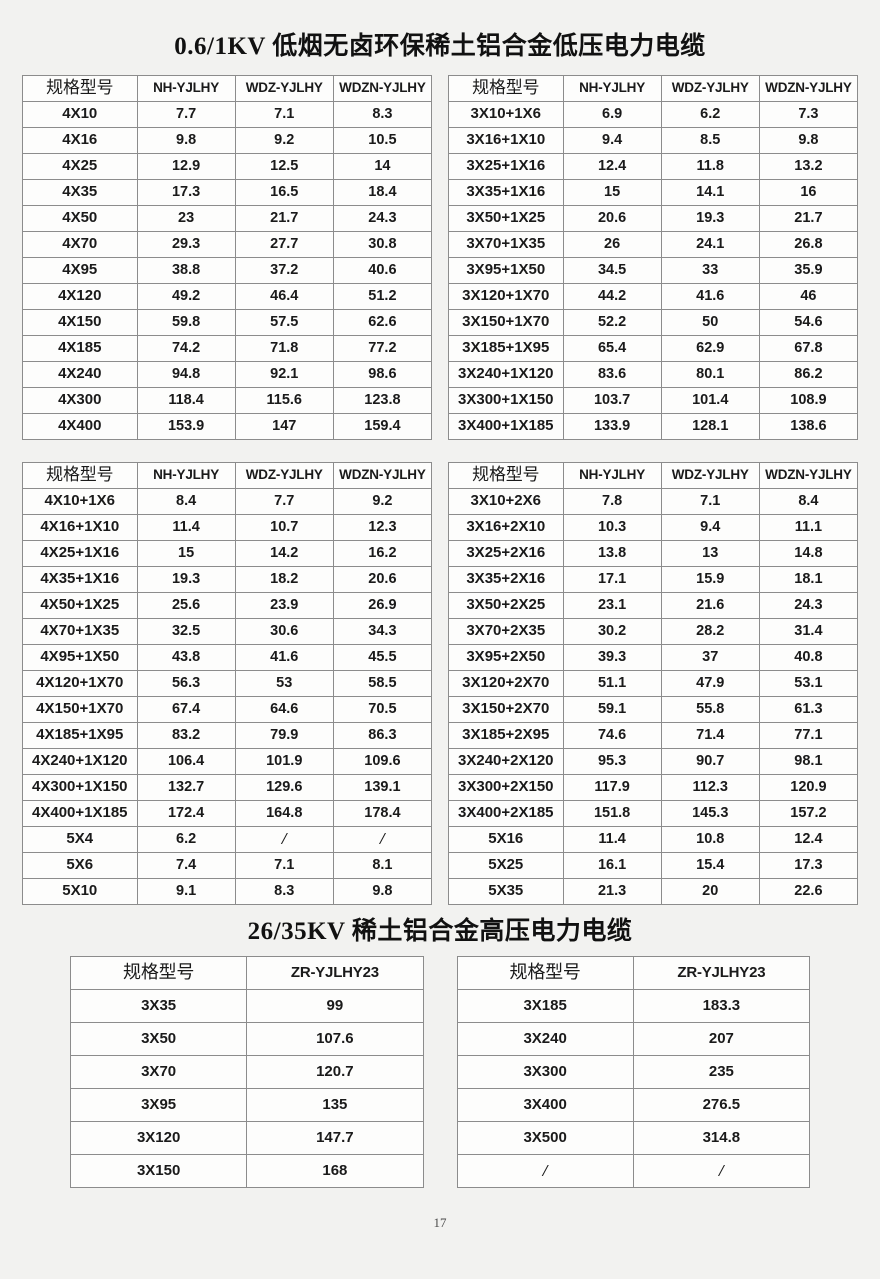  I want to click on col-header-wdzn: WDZN-YJLHY, so click(808, 475).